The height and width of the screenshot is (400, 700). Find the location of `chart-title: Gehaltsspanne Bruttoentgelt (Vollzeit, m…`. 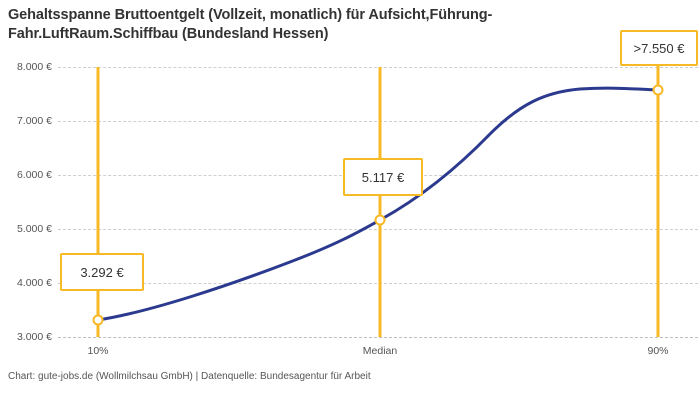

chart-title: Gehaltsspanne Bruttoentgelt (Vollzeit, m… is located at coordinates (328, 25).